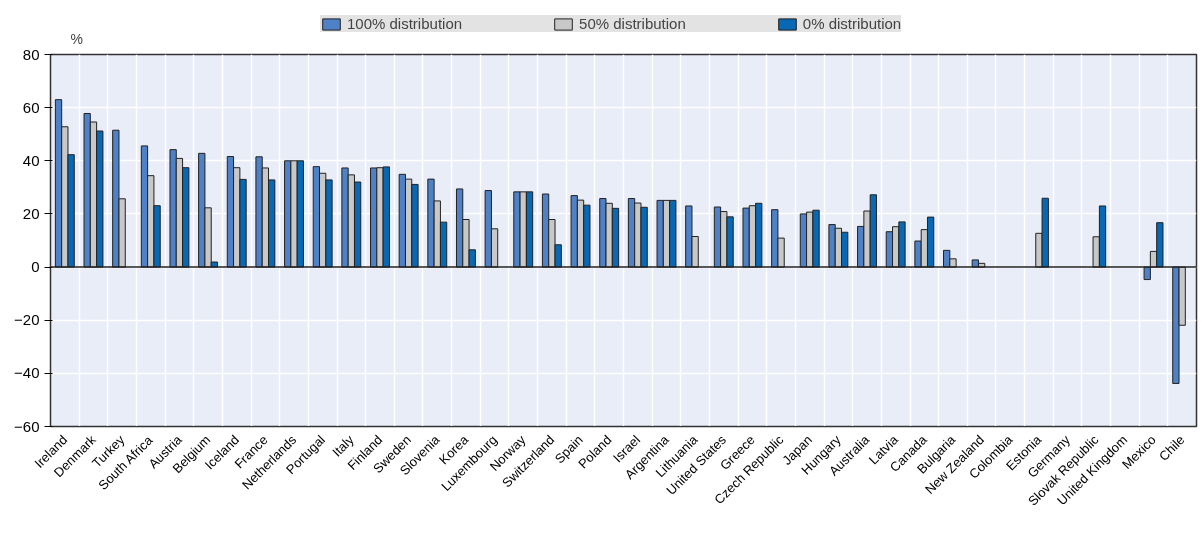 The width and height of the screenshot is (1202, 546). What do you see at coordinates (31, 160) in the screenshot?
I see `y-tick-label: 40` at bounding box center [31, 160].